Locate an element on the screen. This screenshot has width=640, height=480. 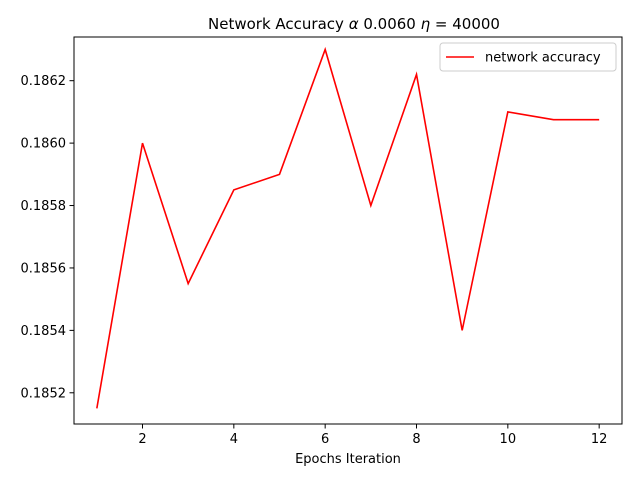
title-suffix: = 40000 is located at coordinates (465, 24).